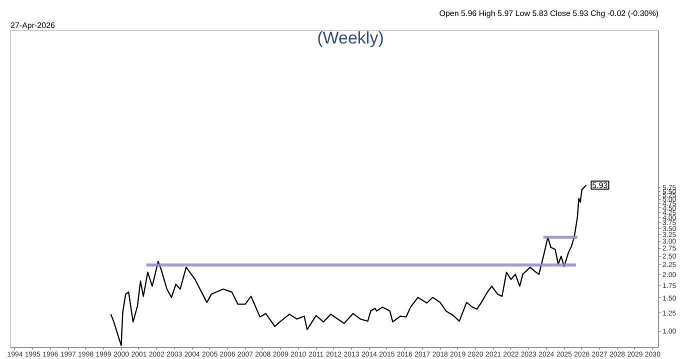 This screenshot has width=680, height=359. I want to click on text: 27-Apr-2026, so click(33, 25).